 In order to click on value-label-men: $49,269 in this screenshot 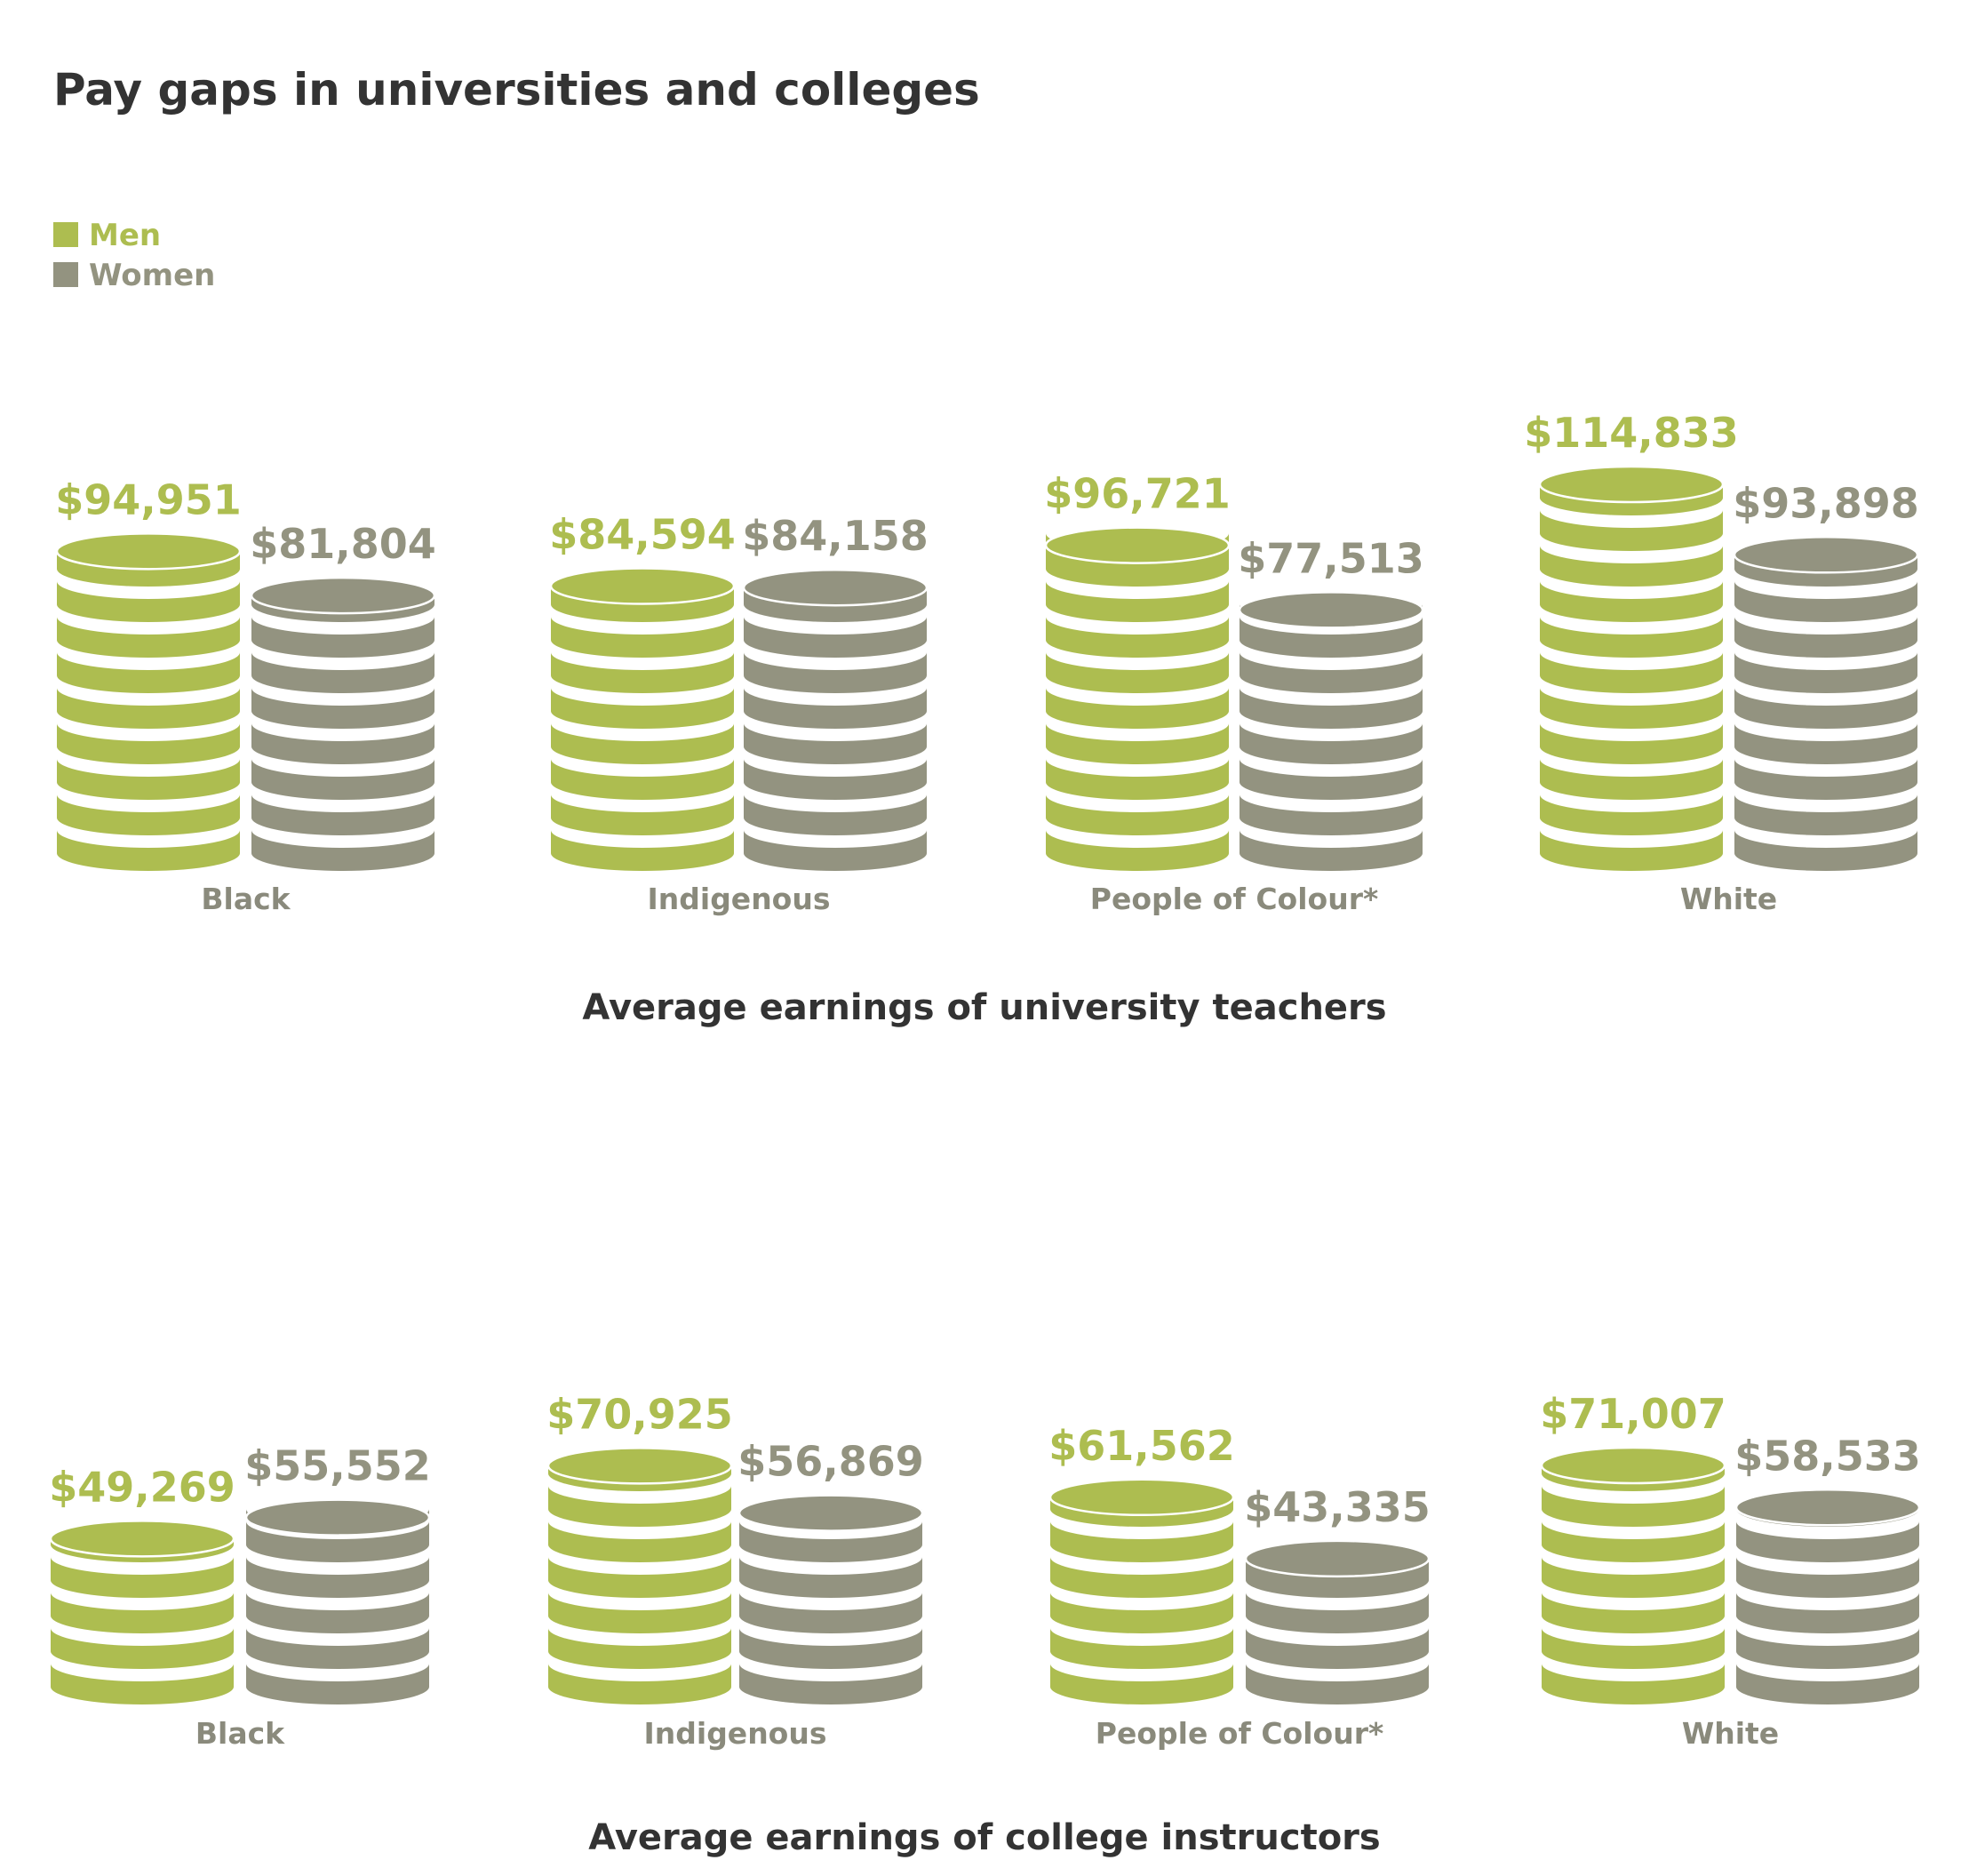, I will do `click(142, 1487)`.